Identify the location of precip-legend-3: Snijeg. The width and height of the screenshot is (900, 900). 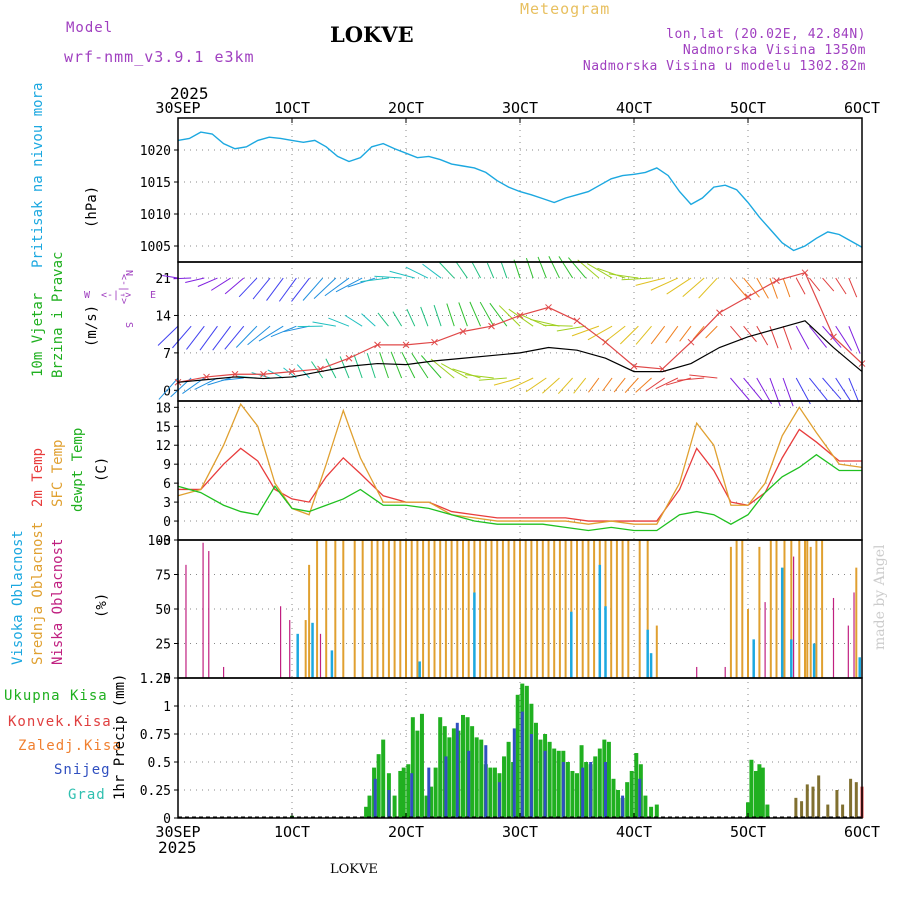
(82, 770).